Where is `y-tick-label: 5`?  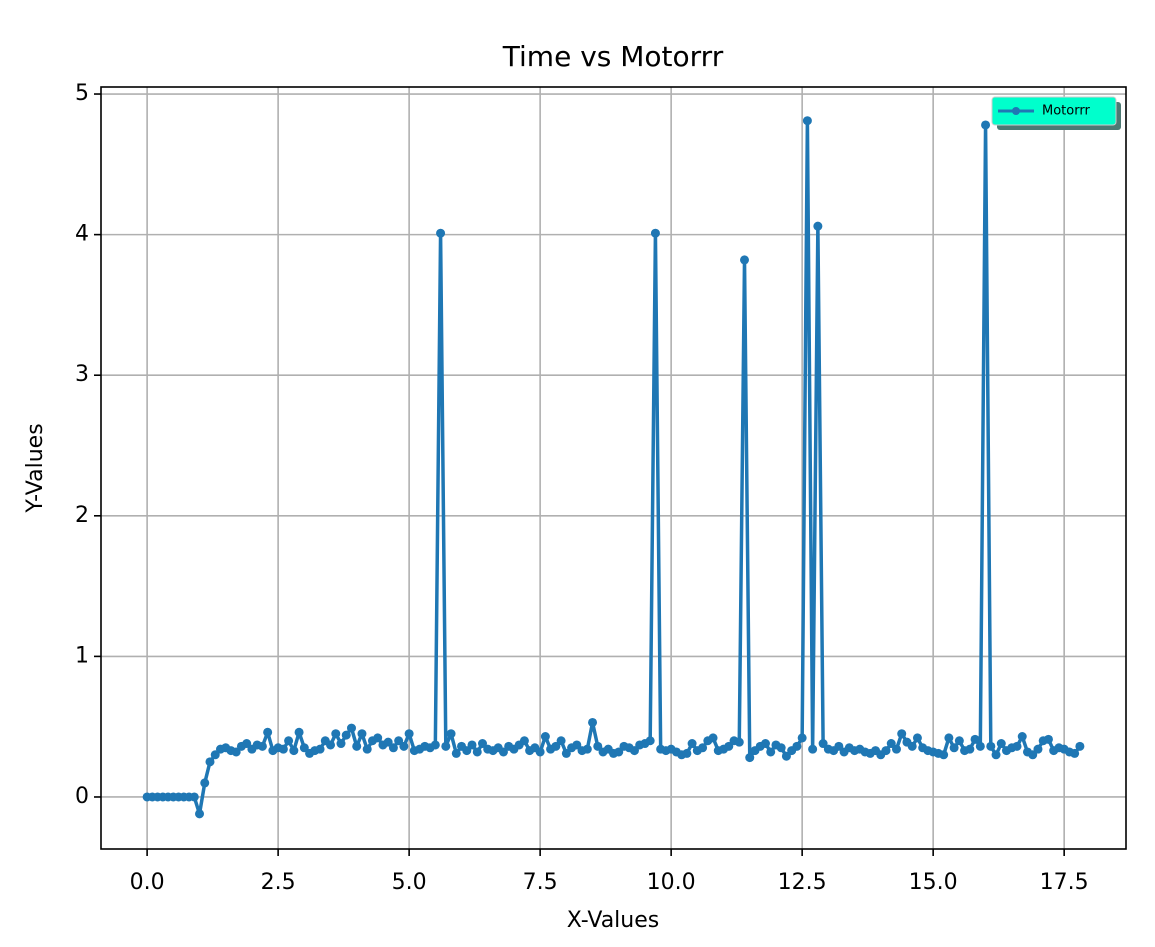 y-tick-label: 5 is located at coordinates (82, 93).